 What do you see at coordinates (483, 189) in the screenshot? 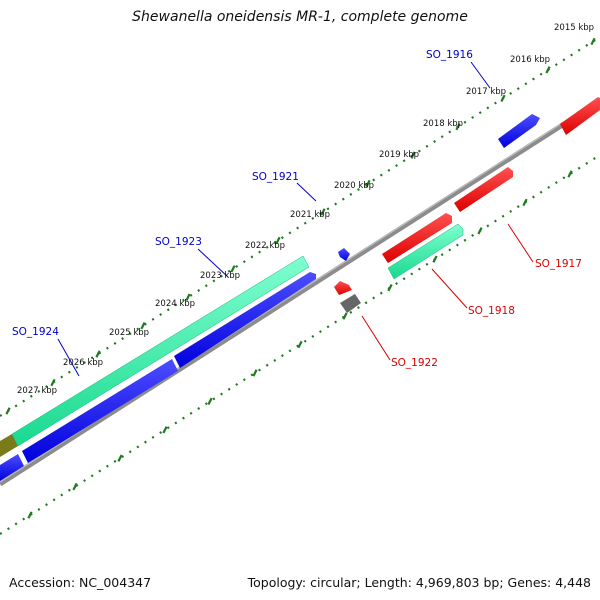
I see `gene-so1917-cds` at bounding box center [483, 189].